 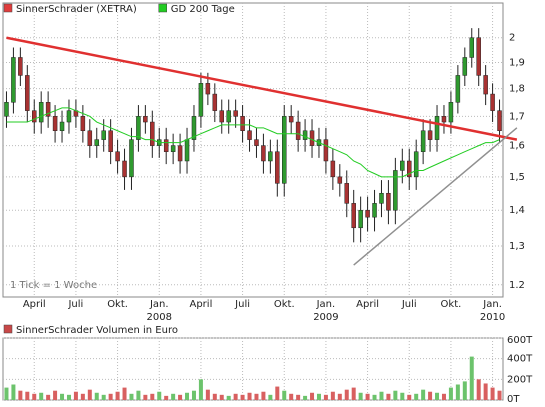 I want to click on y-tick-label: 1,3, so click(x=517, y=246).